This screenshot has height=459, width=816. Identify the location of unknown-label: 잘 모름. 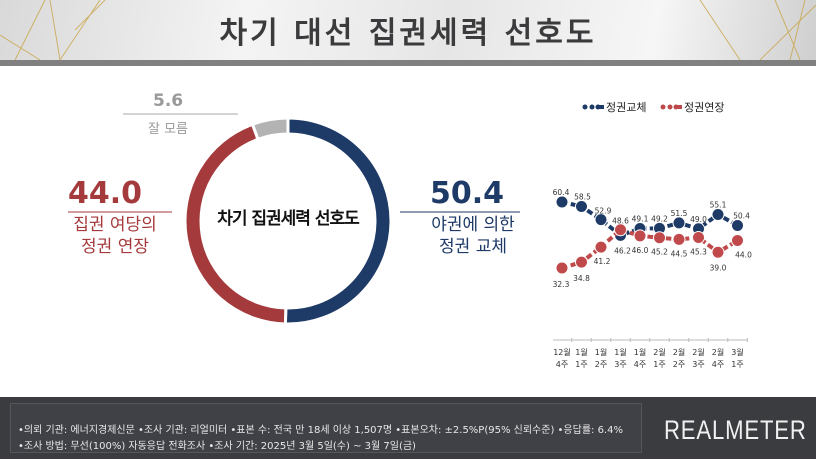
(168, 129).